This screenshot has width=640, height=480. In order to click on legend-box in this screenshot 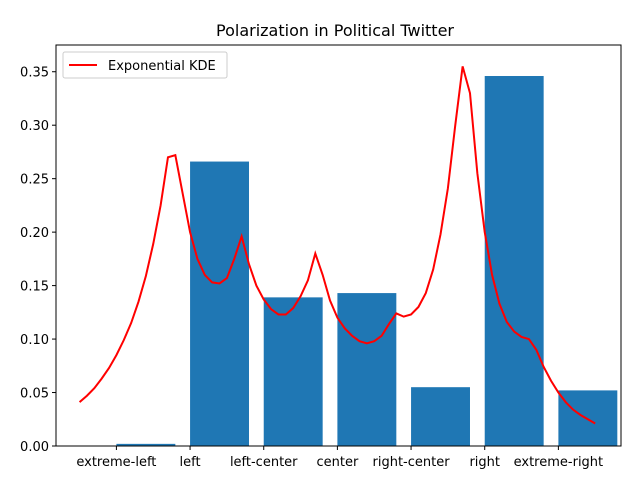, I will do `click(145, 65)`.